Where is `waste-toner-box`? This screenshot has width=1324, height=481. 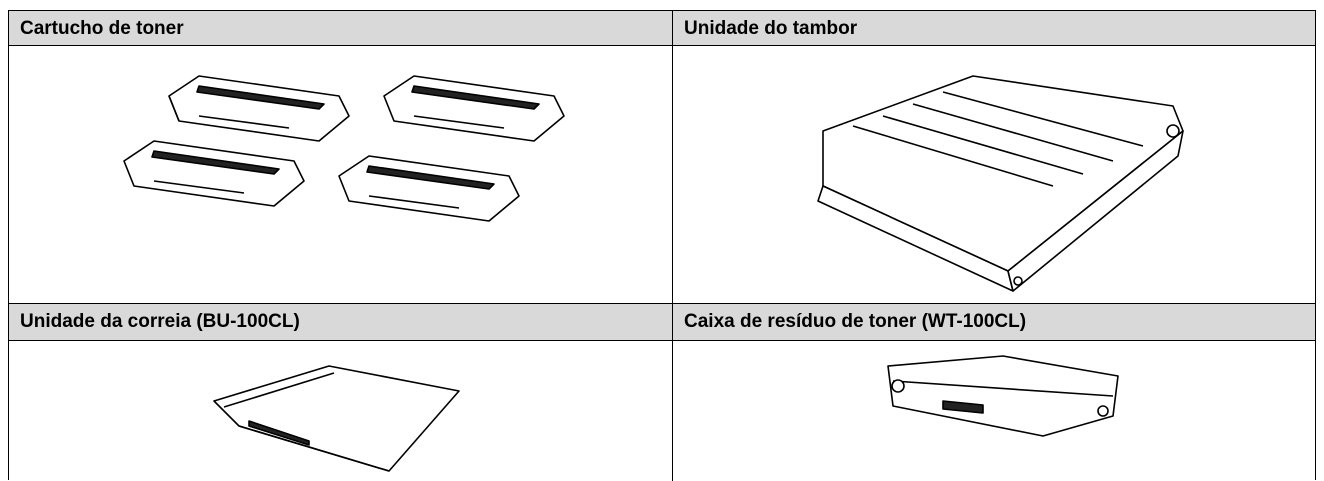
waste-toner-box is located at coordinates (1003, 396).